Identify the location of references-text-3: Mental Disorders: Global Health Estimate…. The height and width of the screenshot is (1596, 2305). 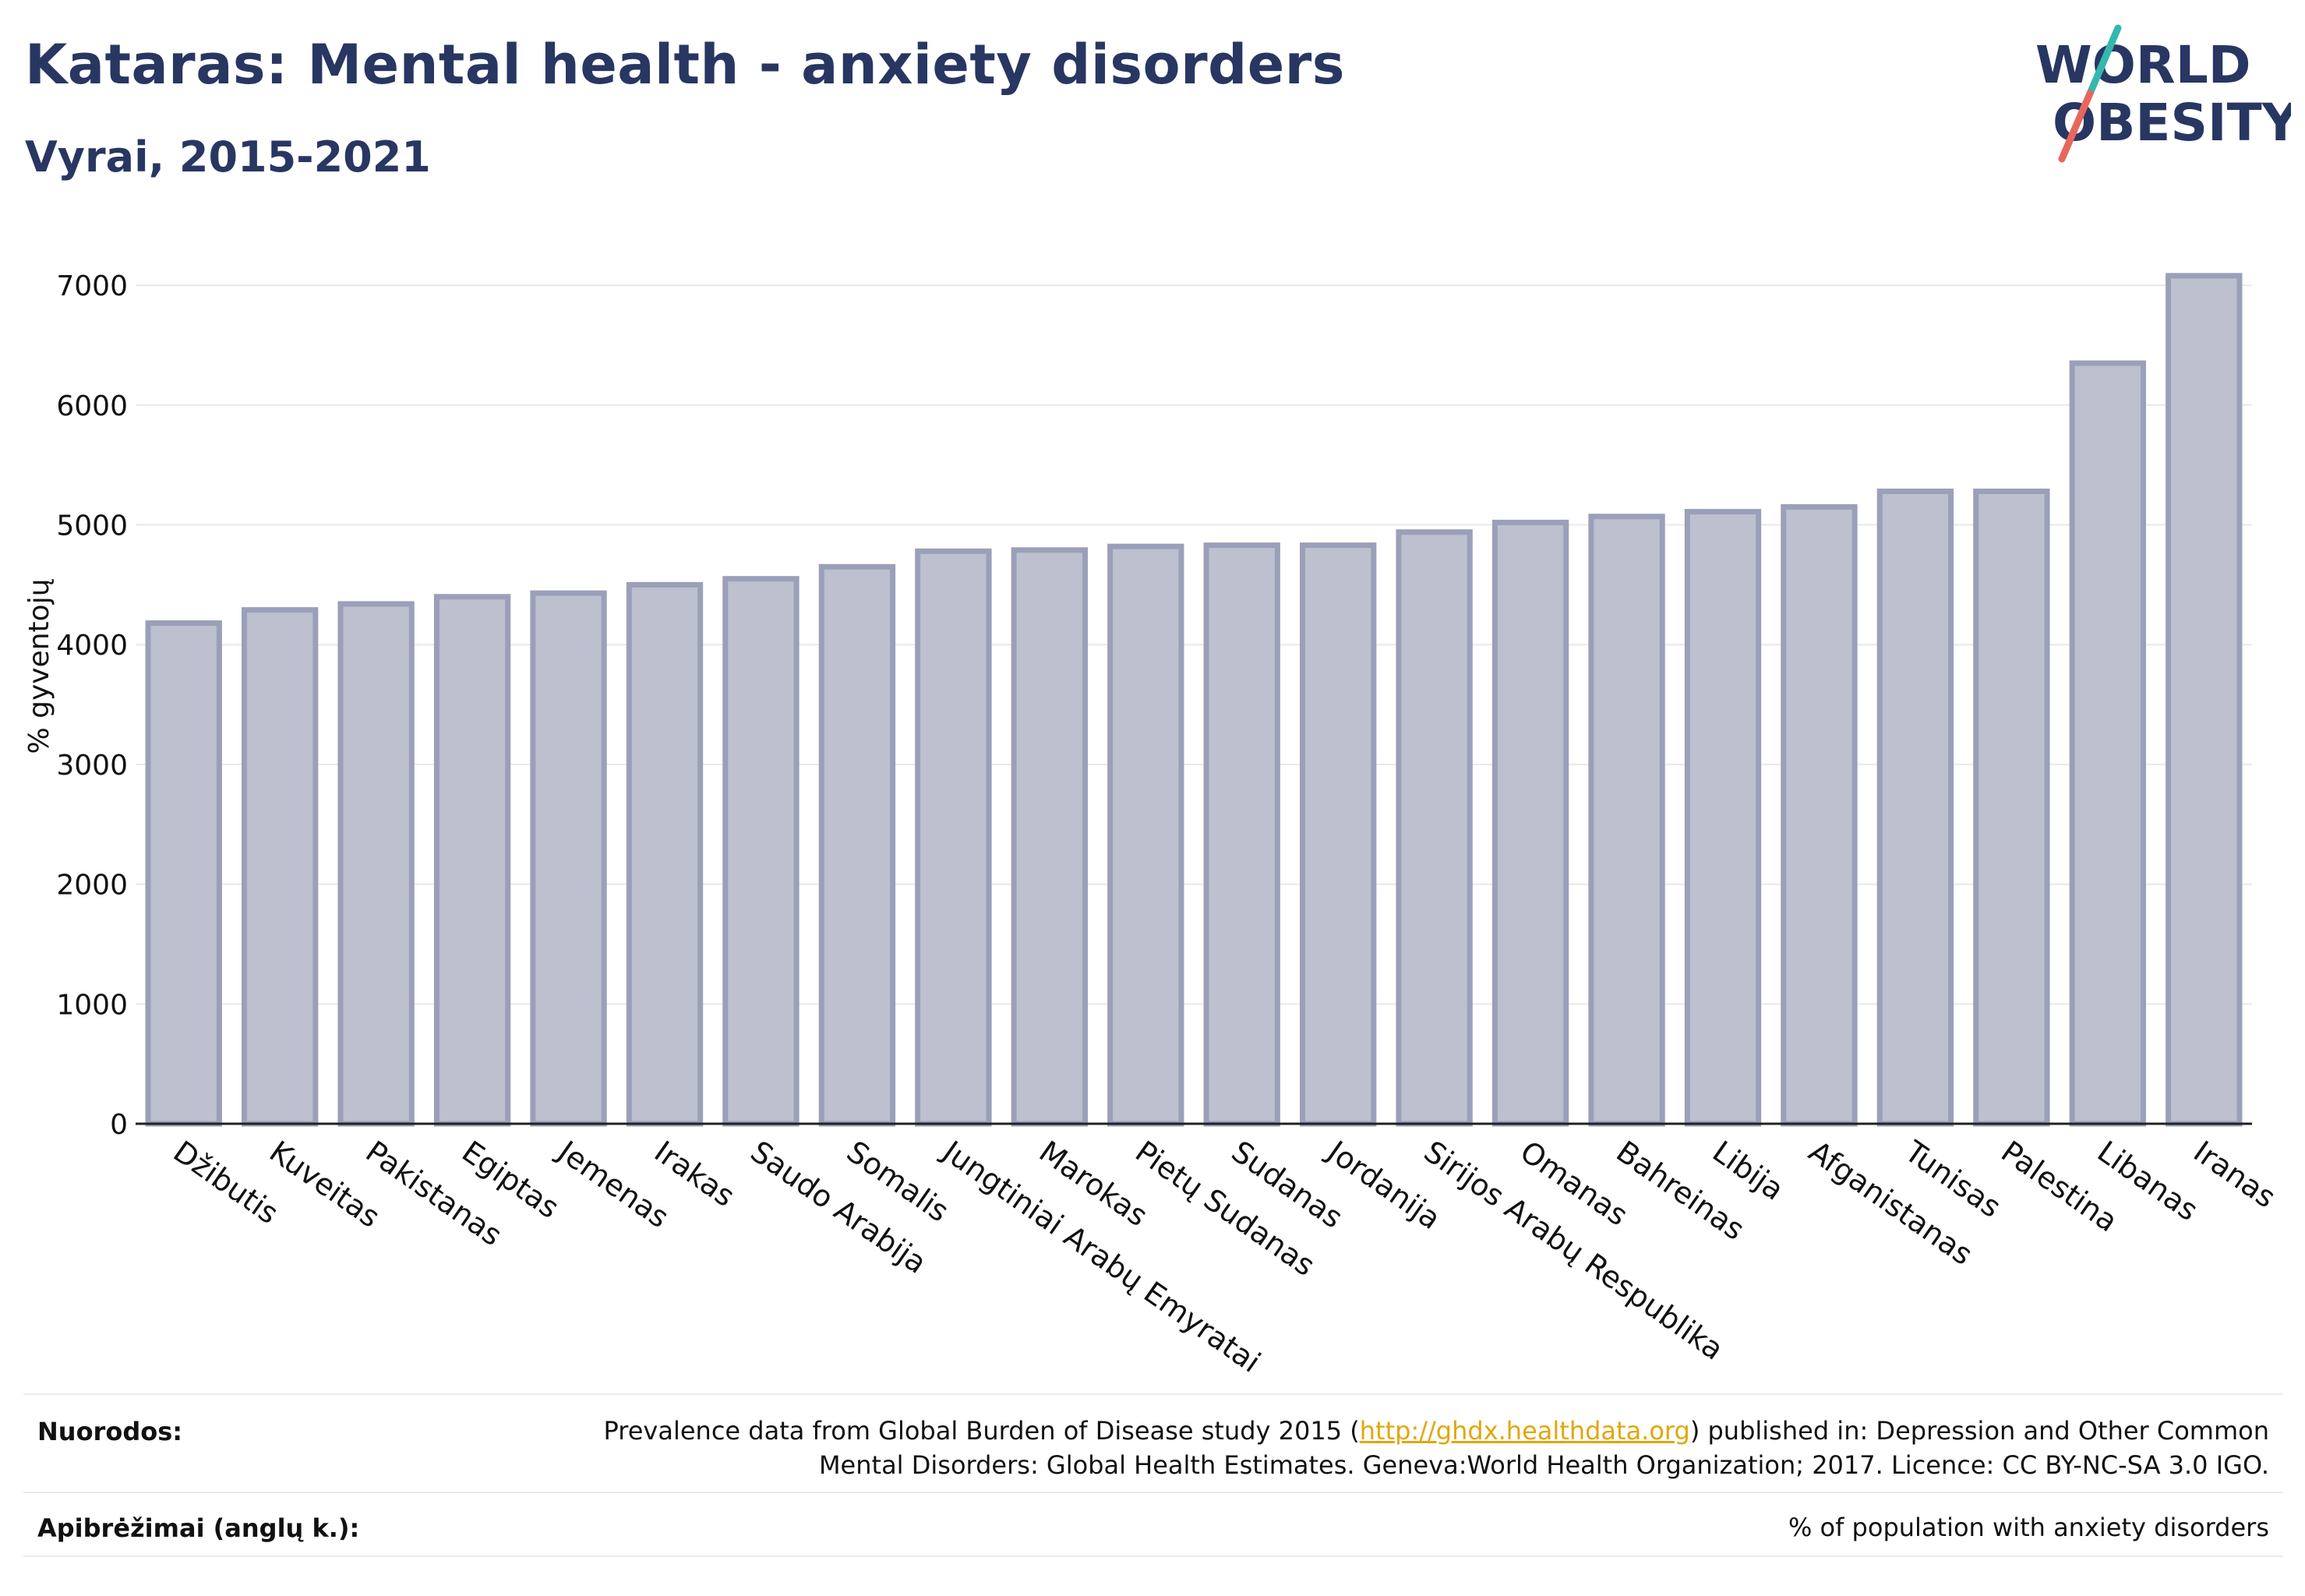
(1543, 1465).